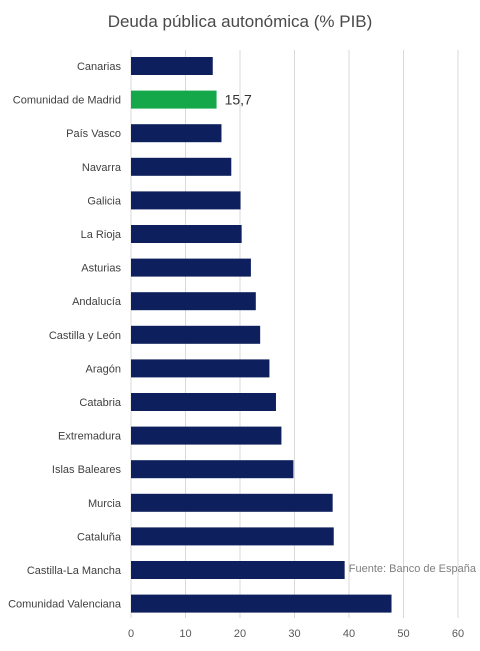 This screenshot has width=480, height=651. I want to click on bar-navarra, so click(181, 166).